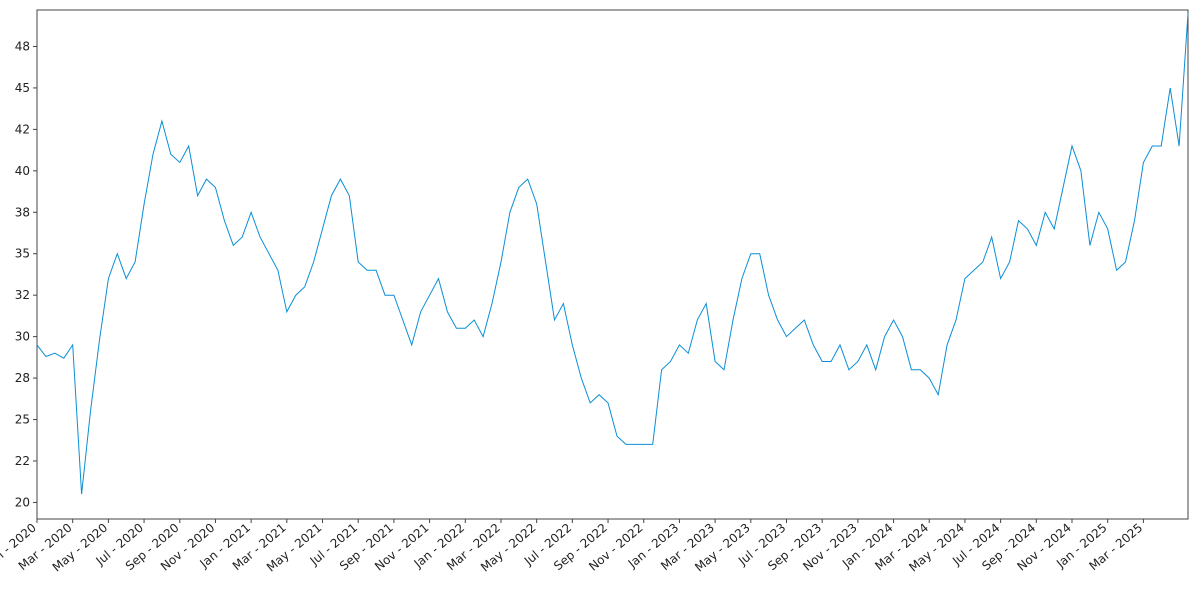 The width and height of the screenshot is (1200, 600). I want to click on y-tick-label: 42, so click(22, 129).